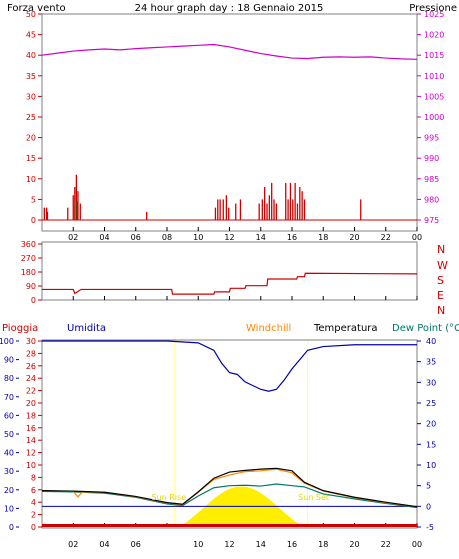 The image size is (459, 559). What do you see at coordinates (9, 453) in the screenshot?
I see `humidity-tick-label: 40` at bounding box center [9, 453].